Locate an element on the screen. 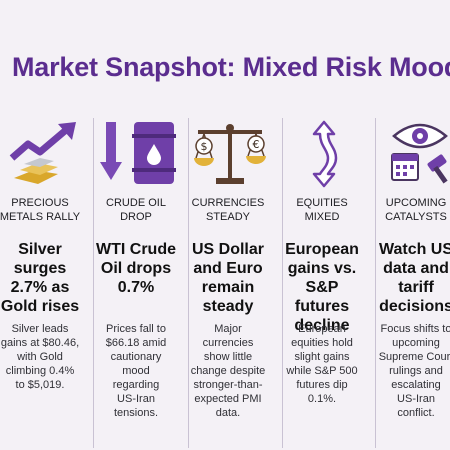 The height and width of the screenshot is (450, 450). caption-upcoming-catalysts: UPCOMING CATALYSTS is located at coordinates (416, 210).